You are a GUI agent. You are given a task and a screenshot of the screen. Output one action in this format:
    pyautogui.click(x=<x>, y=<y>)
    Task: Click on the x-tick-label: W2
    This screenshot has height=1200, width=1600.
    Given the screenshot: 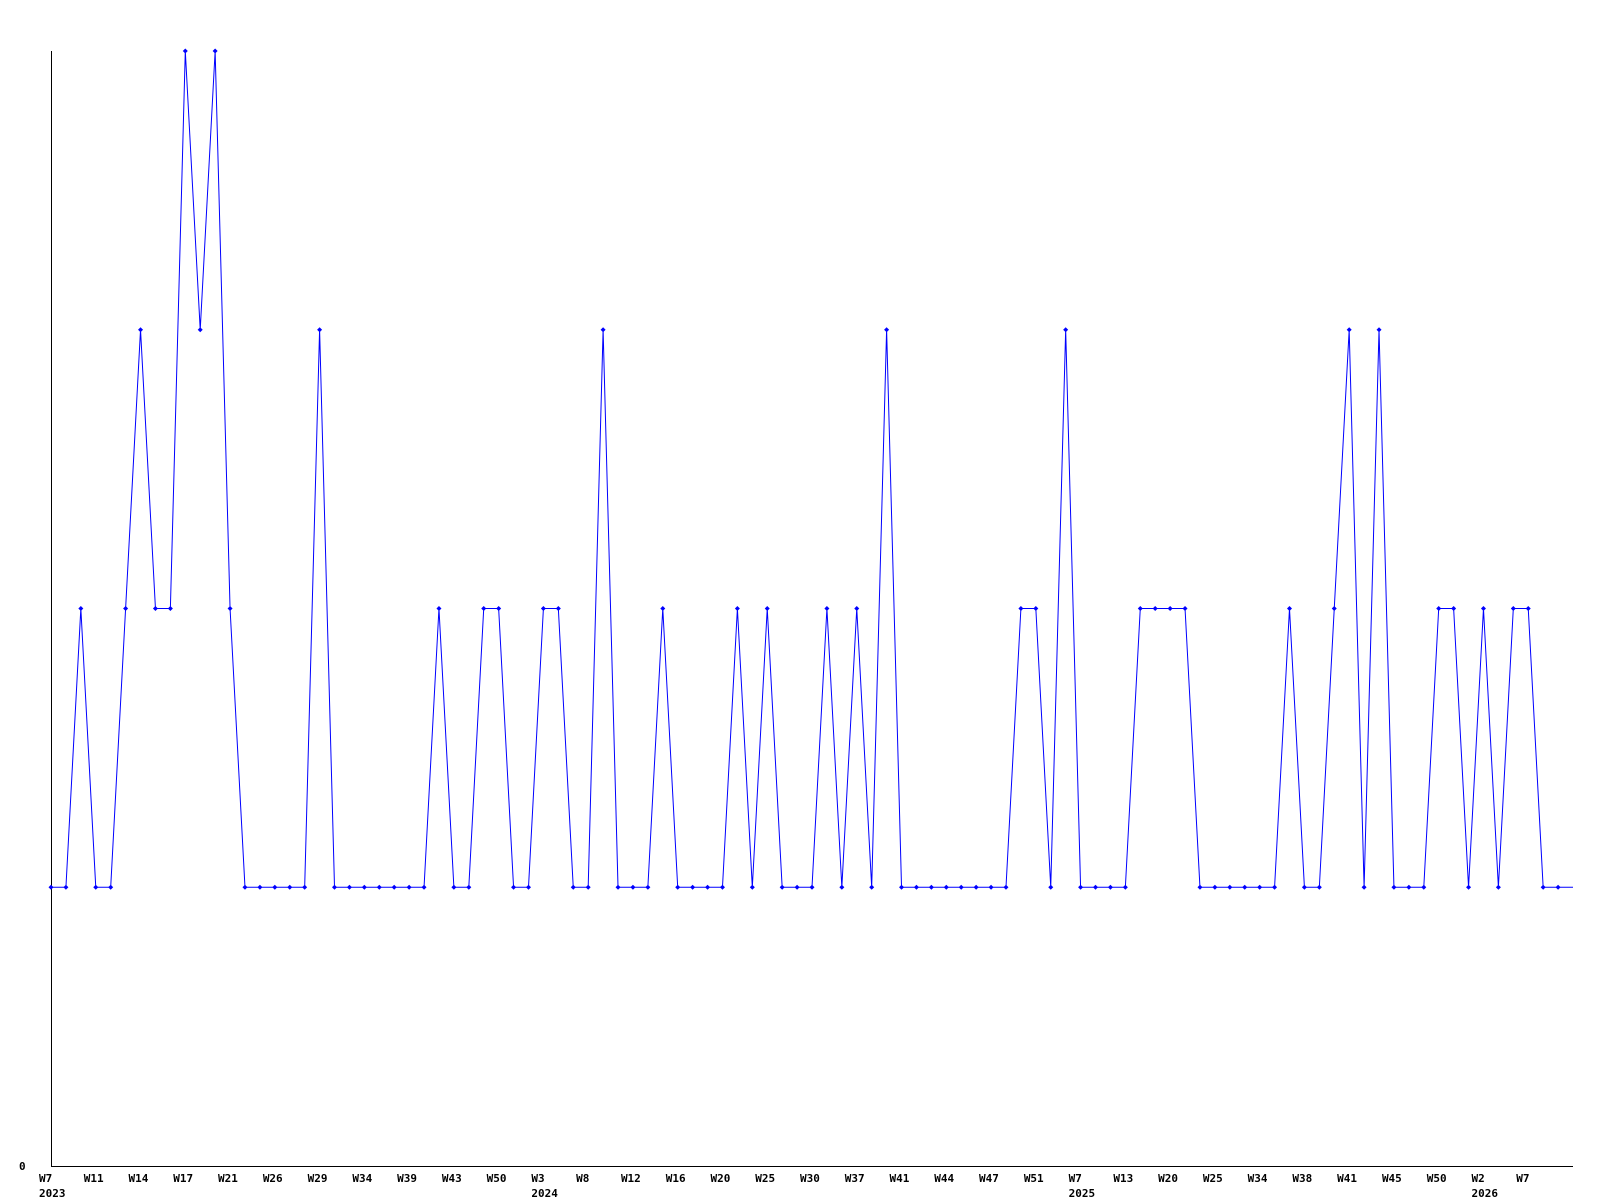 What is the action you would take?
    pyautogui.click(x=1477, y=1178)
    